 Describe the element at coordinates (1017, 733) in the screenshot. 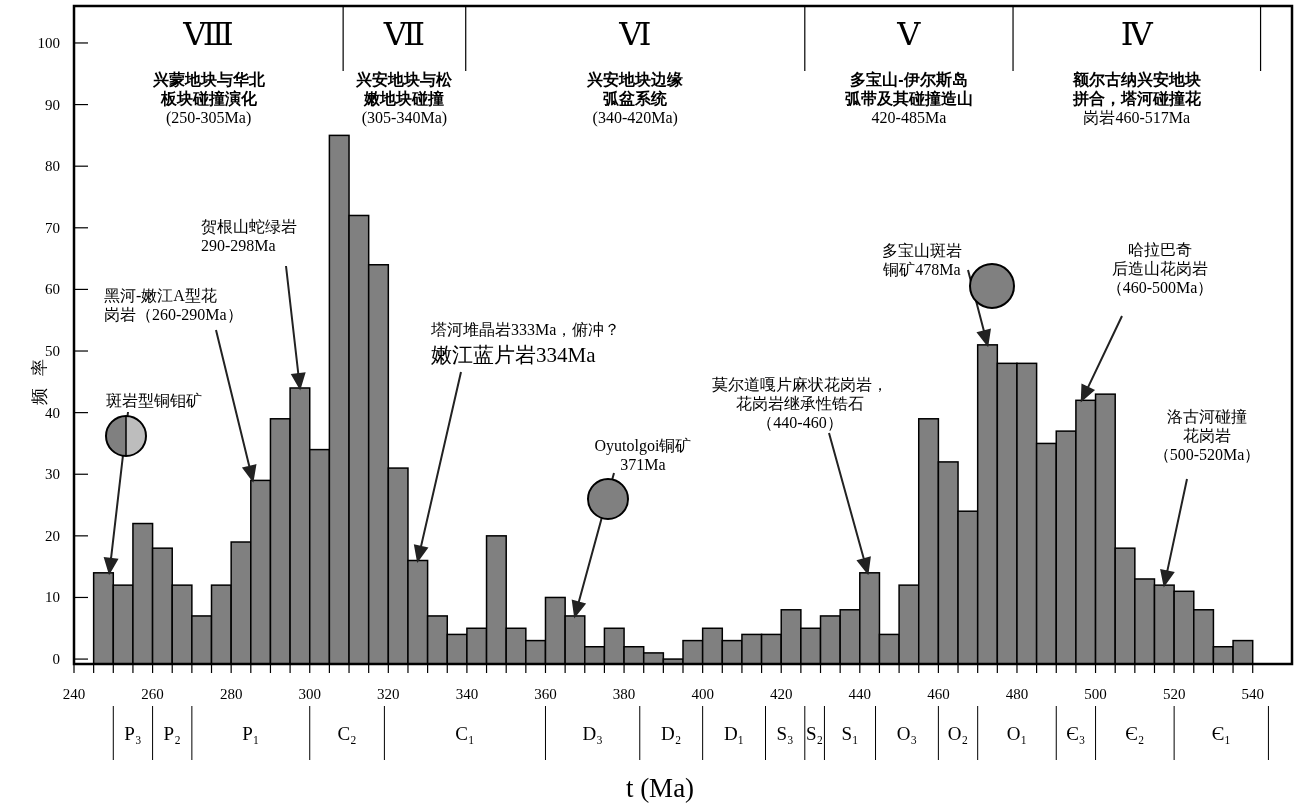

I see `category-label: O₁` at that location.